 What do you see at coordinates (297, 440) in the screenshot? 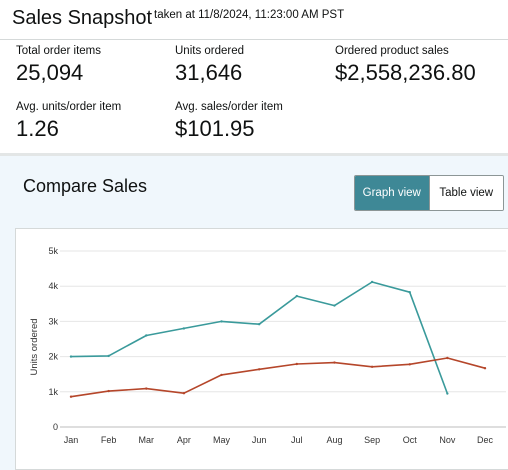
I see `x-tick-label-jul: Jul` at bounding box center [297, 440].